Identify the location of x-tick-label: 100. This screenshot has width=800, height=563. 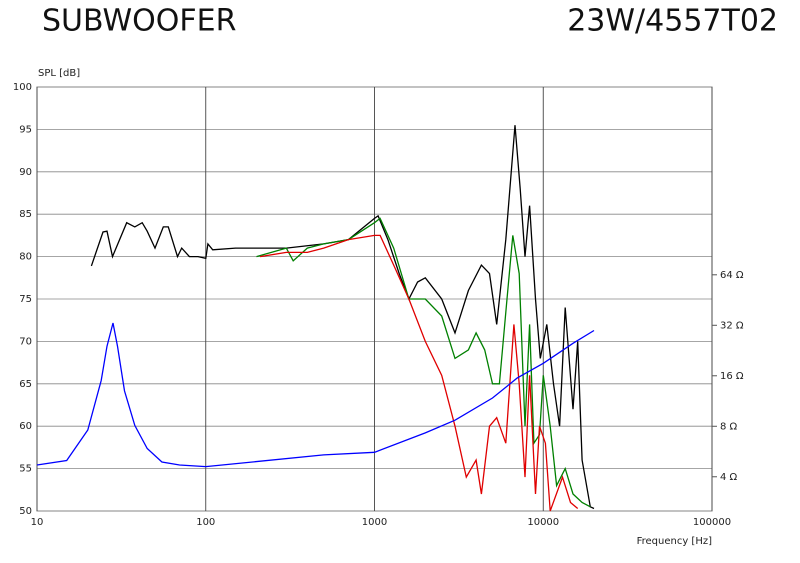
(205, 522).